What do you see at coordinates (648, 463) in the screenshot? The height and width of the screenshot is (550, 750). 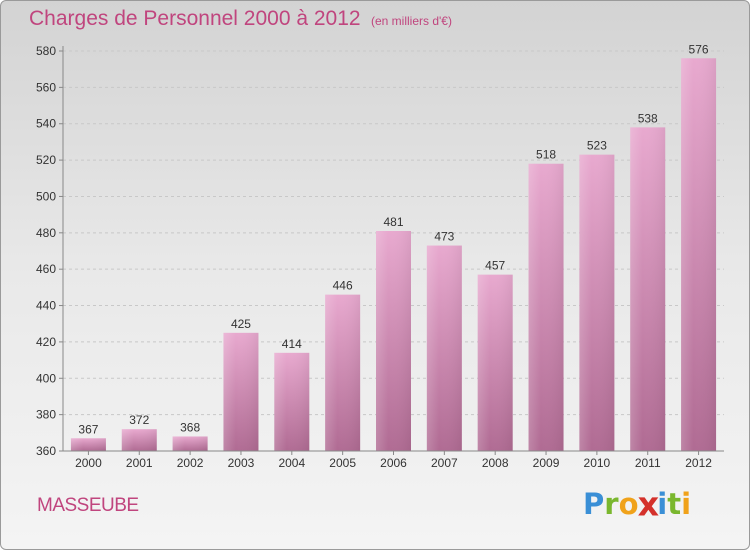 I see `x-tick-label: 2011` at bounding box center [648, 463].